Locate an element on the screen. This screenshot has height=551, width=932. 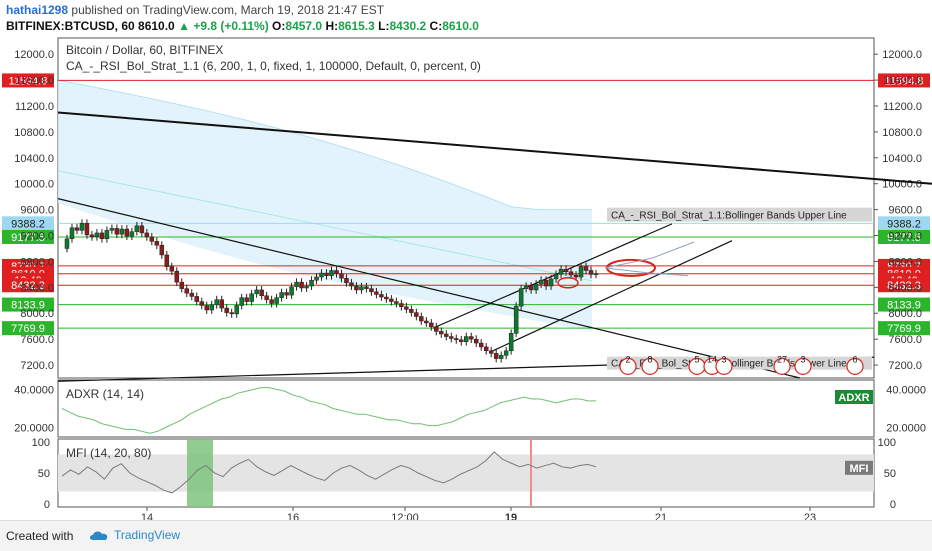
trade-marker-count: 5 is located at coordinates (696, 359).